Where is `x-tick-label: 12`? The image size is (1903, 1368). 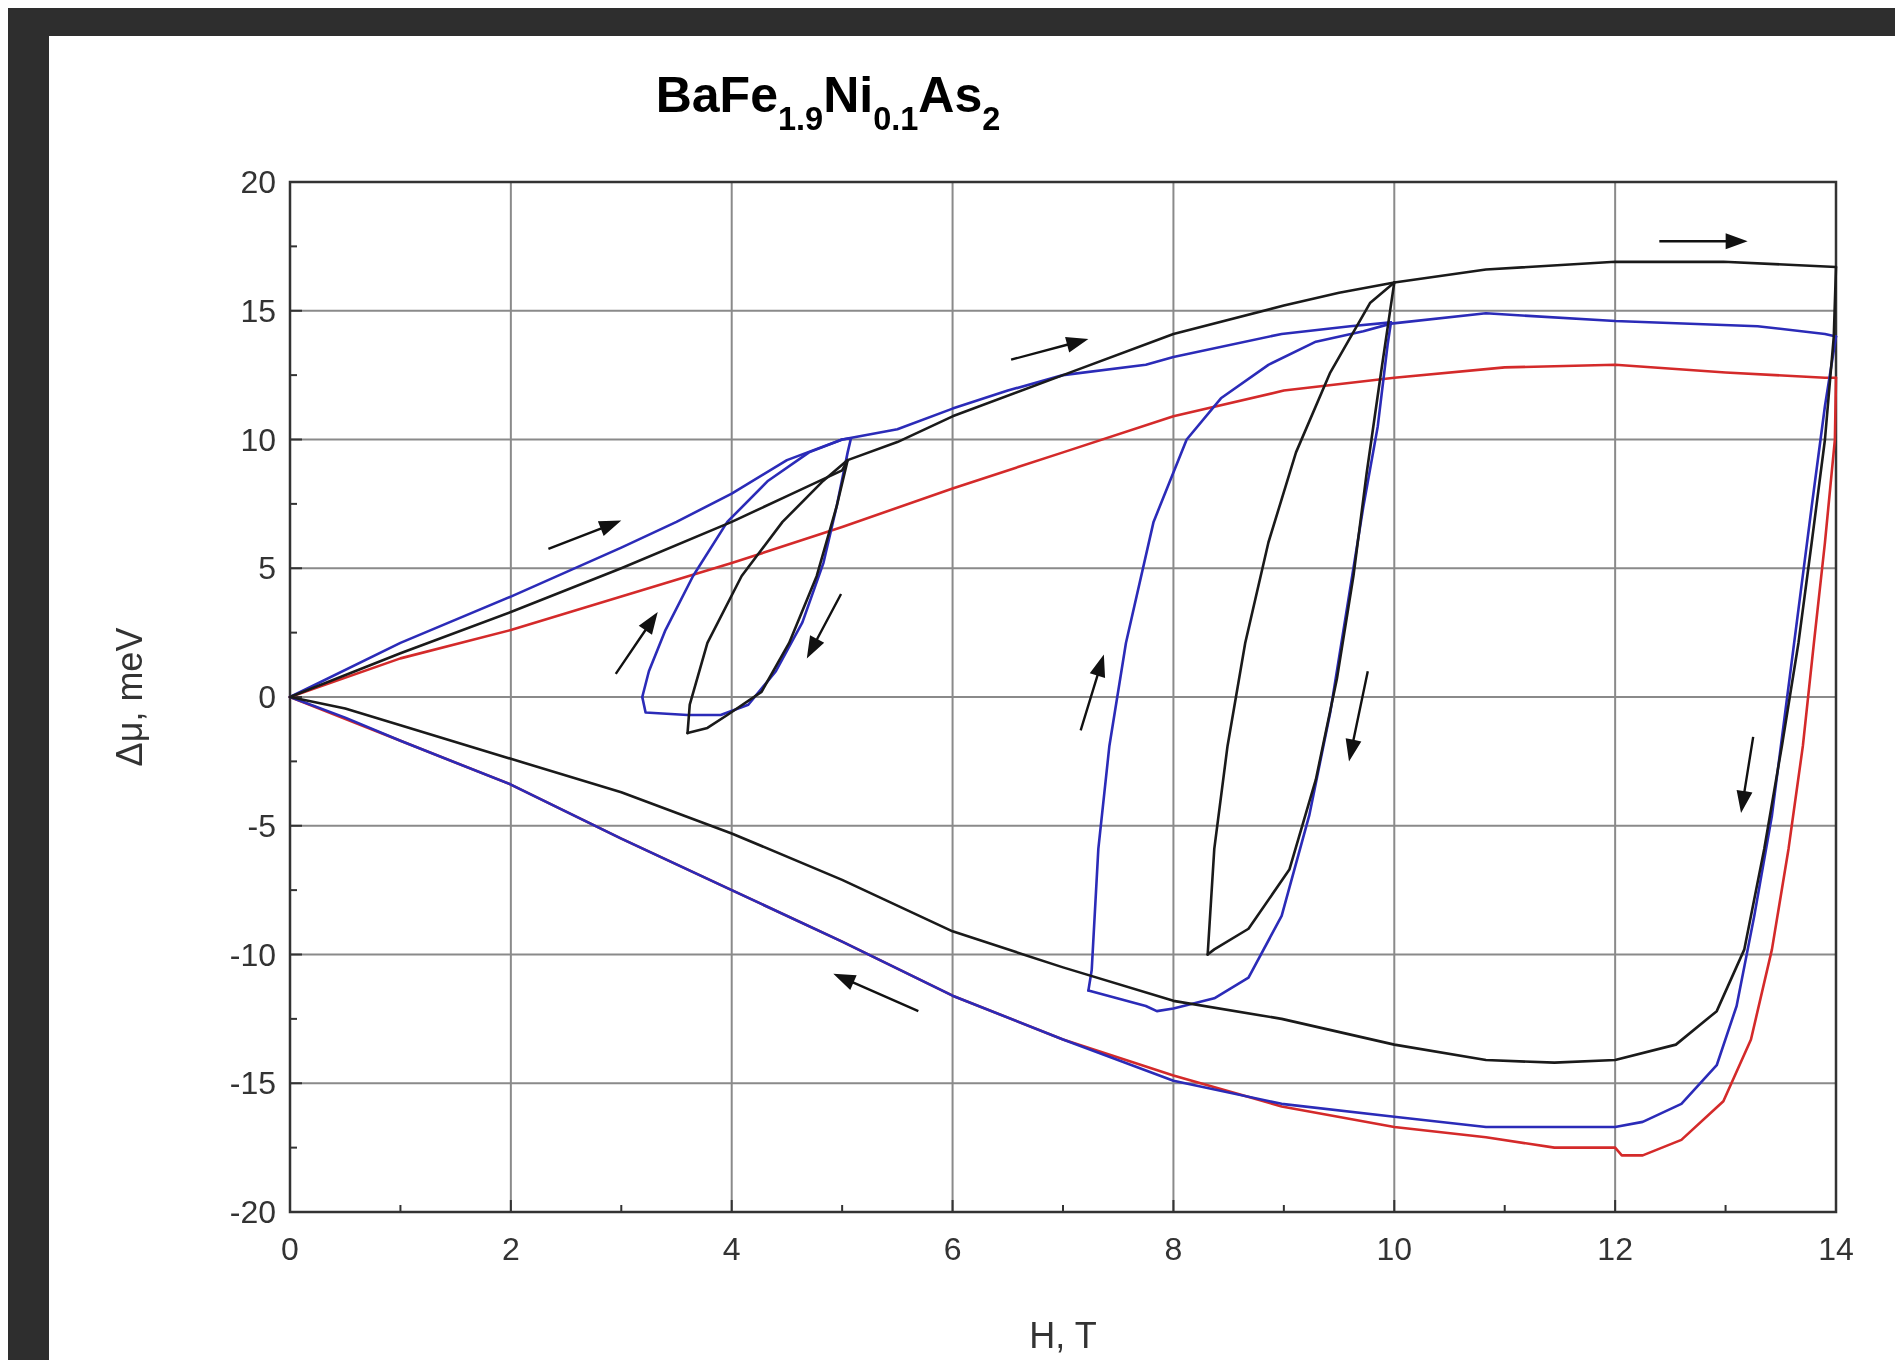
x-tick-label: 12 is located at coordinates (1615, 1249).